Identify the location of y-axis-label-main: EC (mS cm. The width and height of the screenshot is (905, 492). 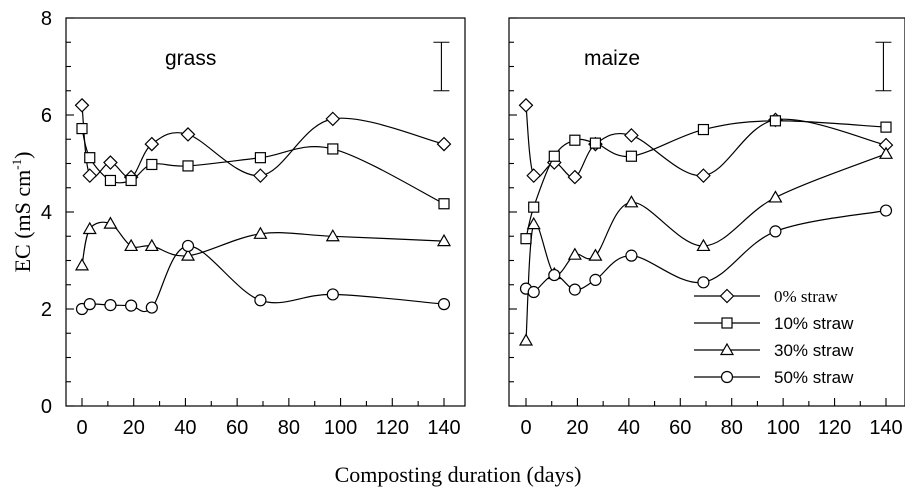
(22, 221).